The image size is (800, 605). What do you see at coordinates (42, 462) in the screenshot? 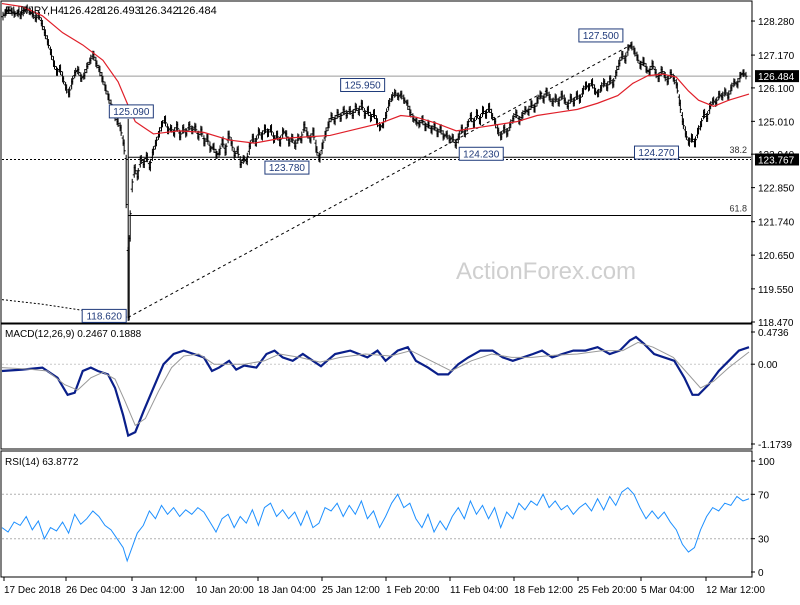
I see `rsi-title: RSI(14) 63.8772` at bounding box center [42, 462].